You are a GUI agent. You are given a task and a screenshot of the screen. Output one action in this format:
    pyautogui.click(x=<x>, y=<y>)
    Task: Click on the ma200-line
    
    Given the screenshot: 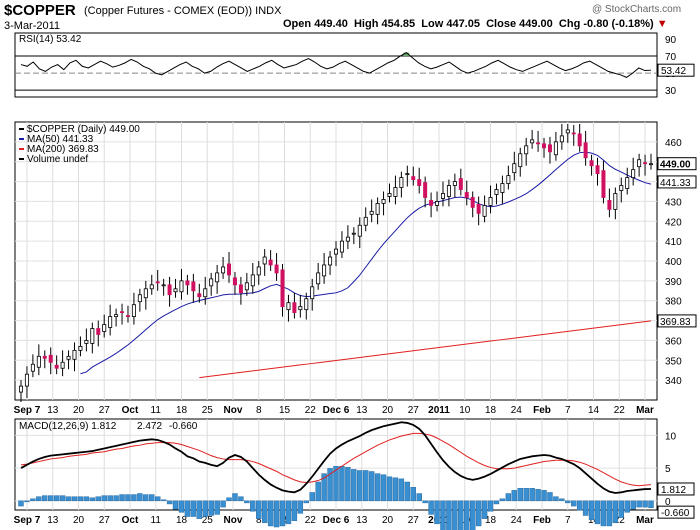 What is the action you would take?
    pyautogui.click(x=425, y=349)
    